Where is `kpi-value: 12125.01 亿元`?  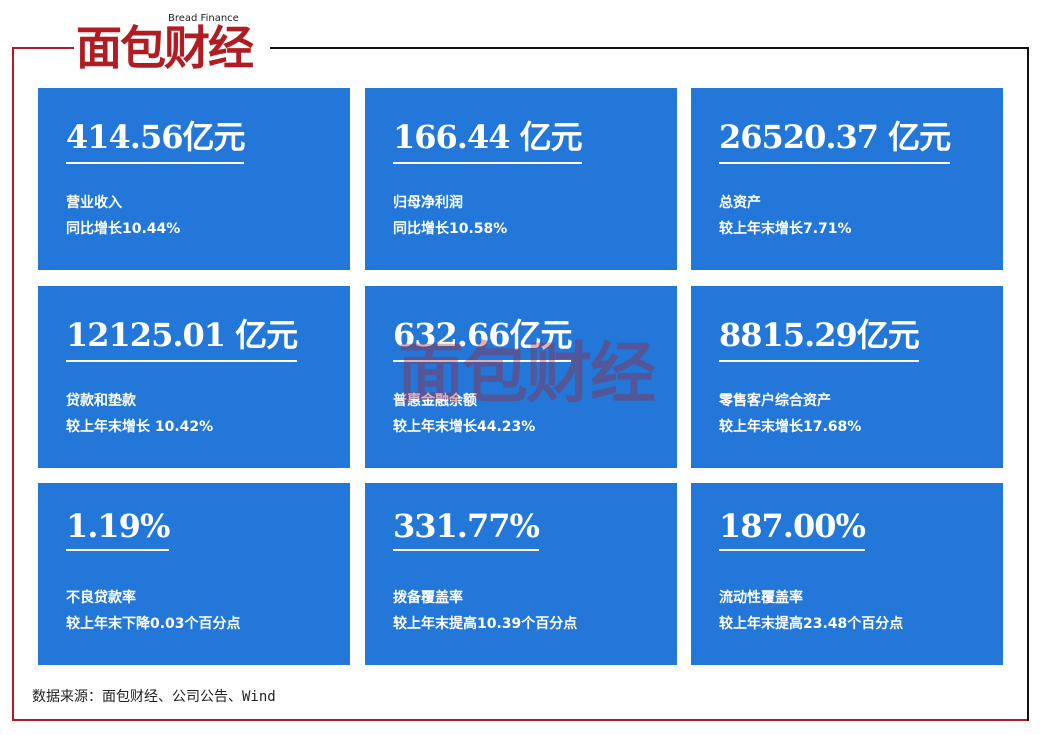 kpi-value: 12125.01 亿元 is located at coordinates (182, 336).